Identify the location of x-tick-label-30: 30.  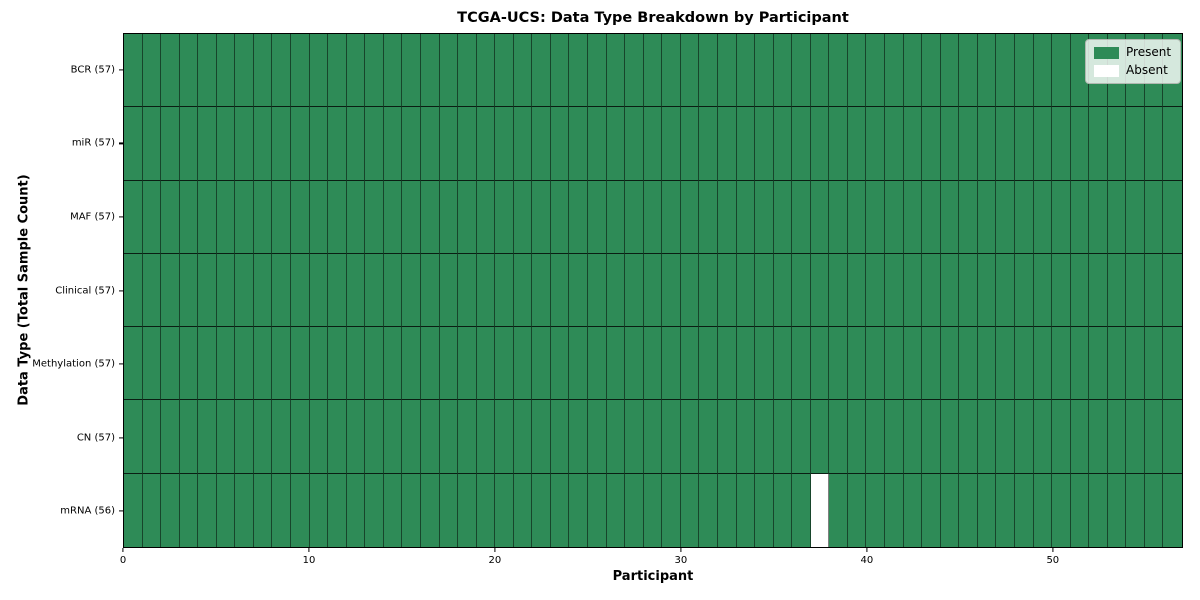
(681, 560).